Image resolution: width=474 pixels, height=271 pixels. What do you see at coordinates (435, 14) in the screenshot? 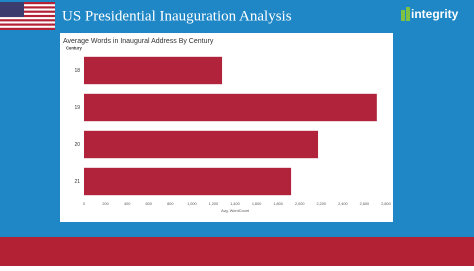
I see `logo-text: integrity` at bounding box center [435, 14].